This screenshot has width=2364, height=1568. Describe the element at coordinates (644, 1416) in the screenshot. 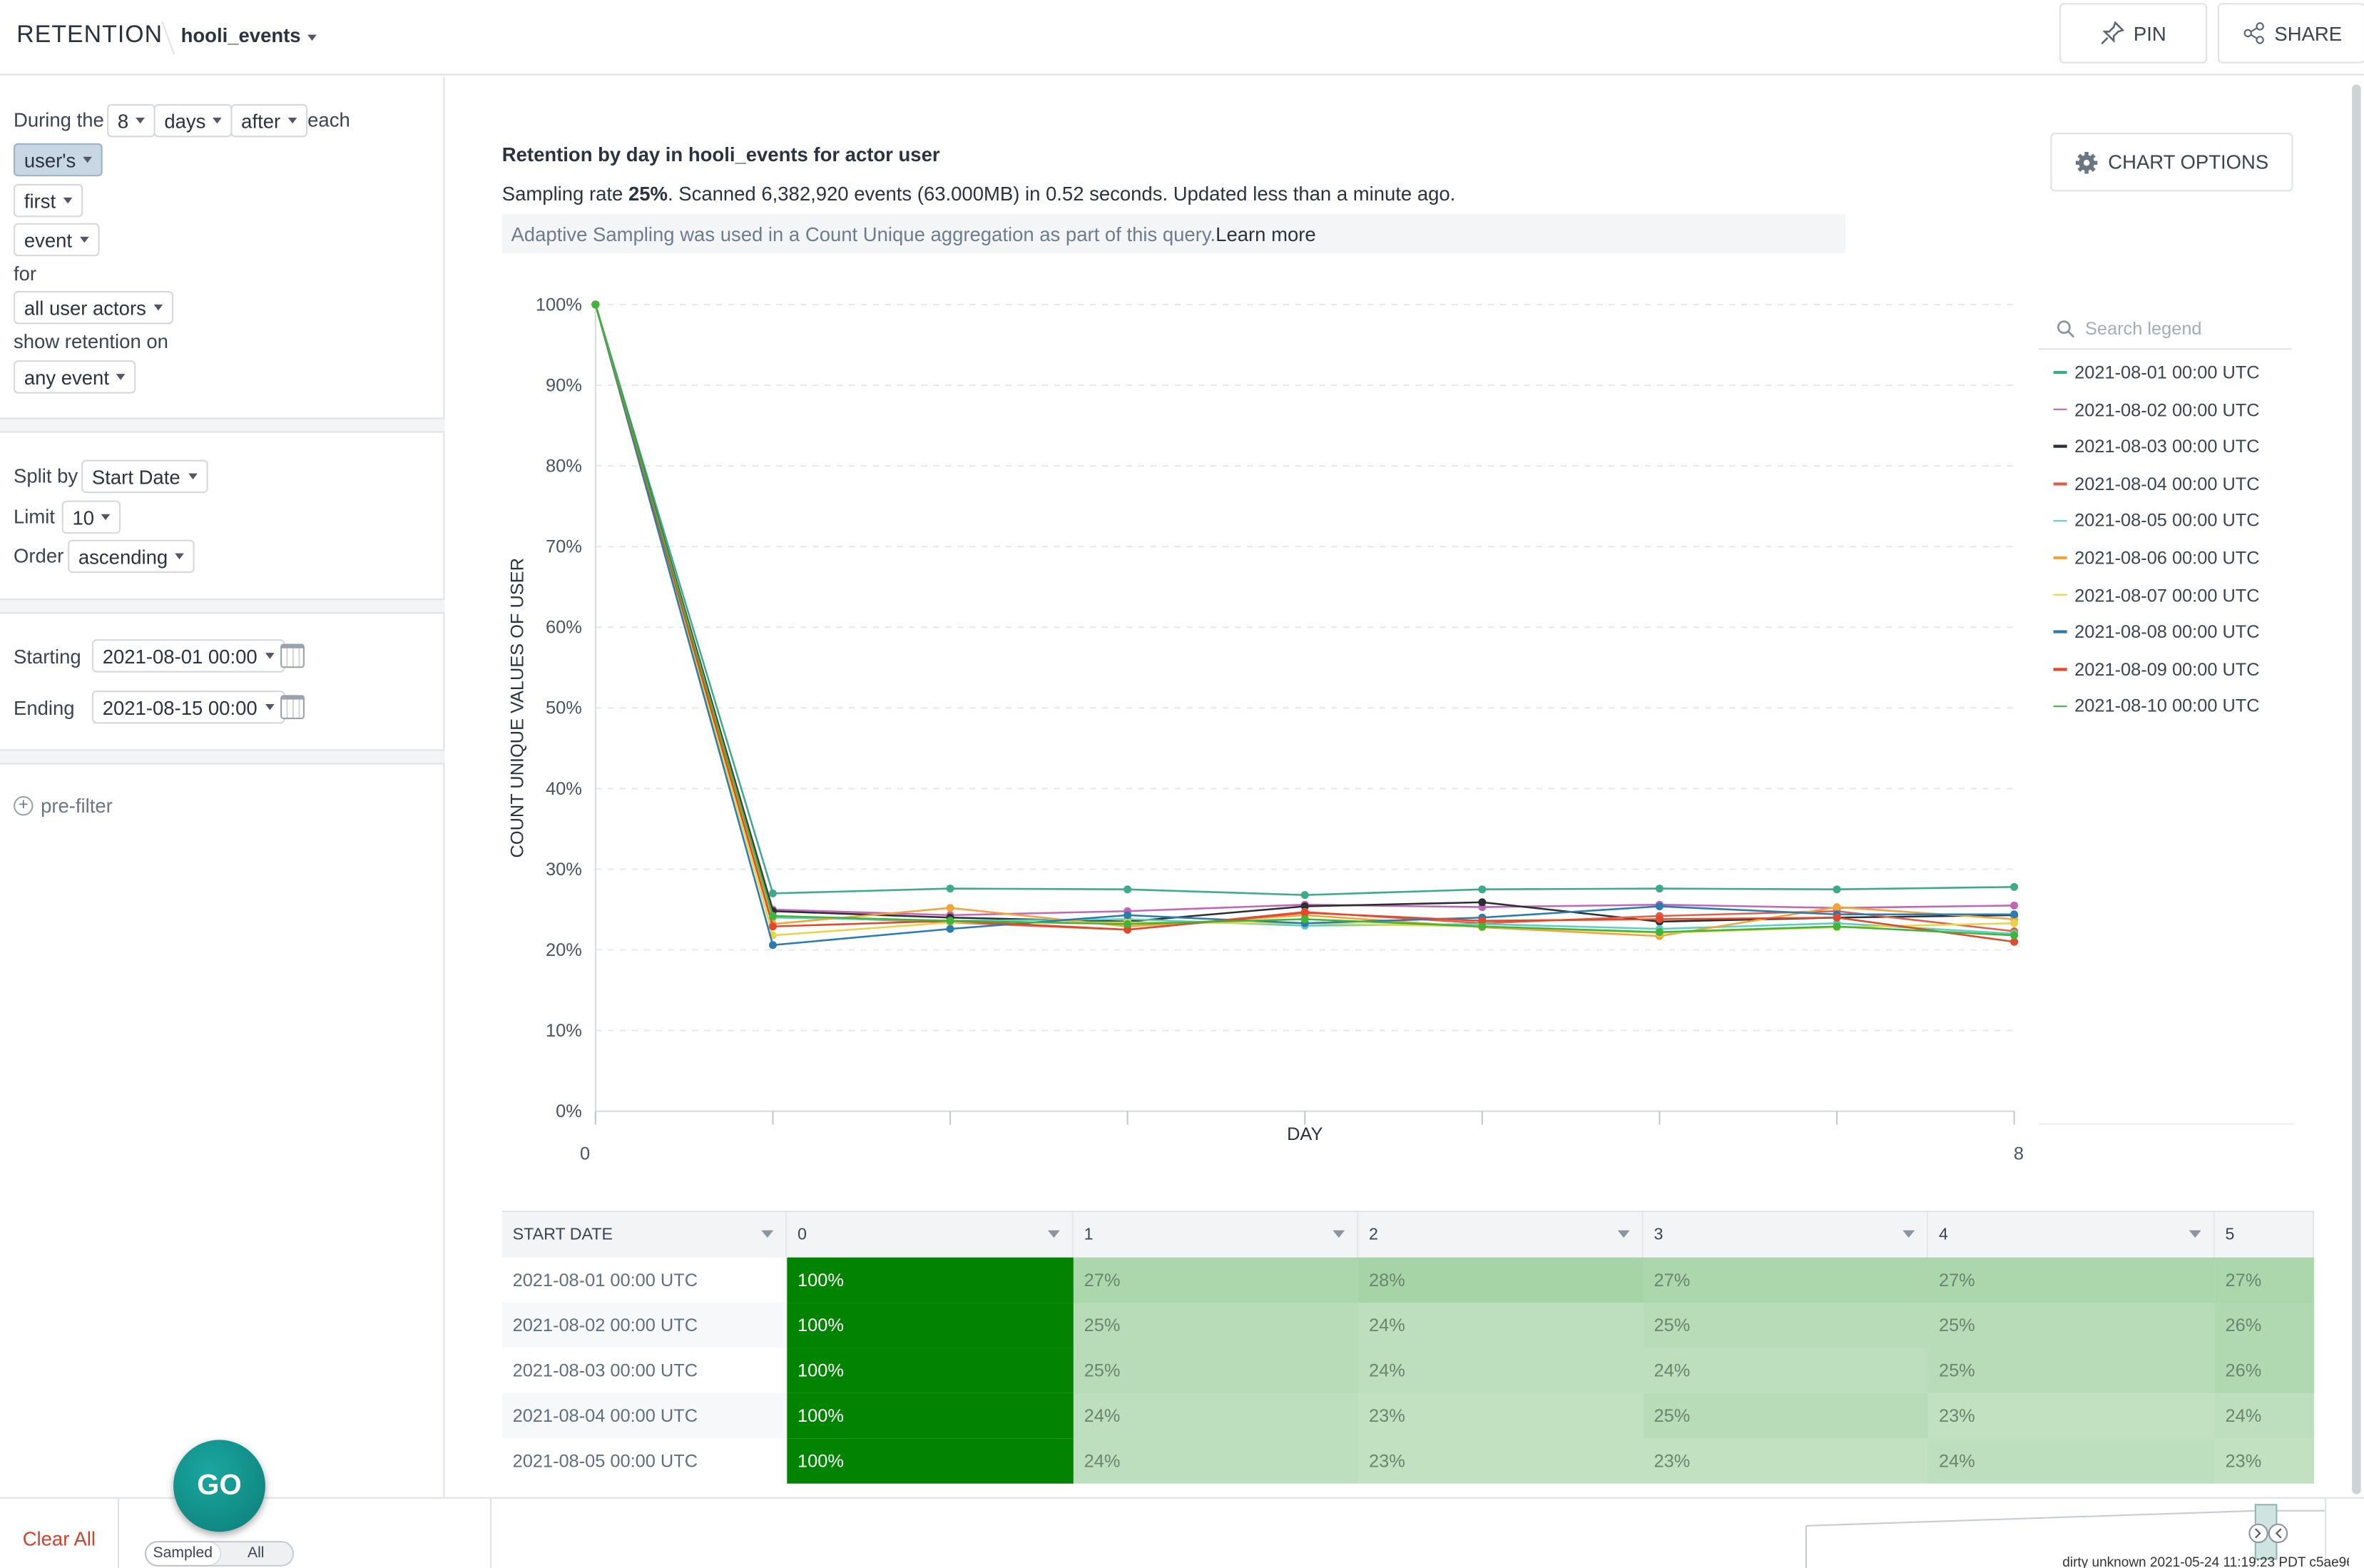

I see `start-date-cell: 2021-08-04 00:00 UTC` at that location.